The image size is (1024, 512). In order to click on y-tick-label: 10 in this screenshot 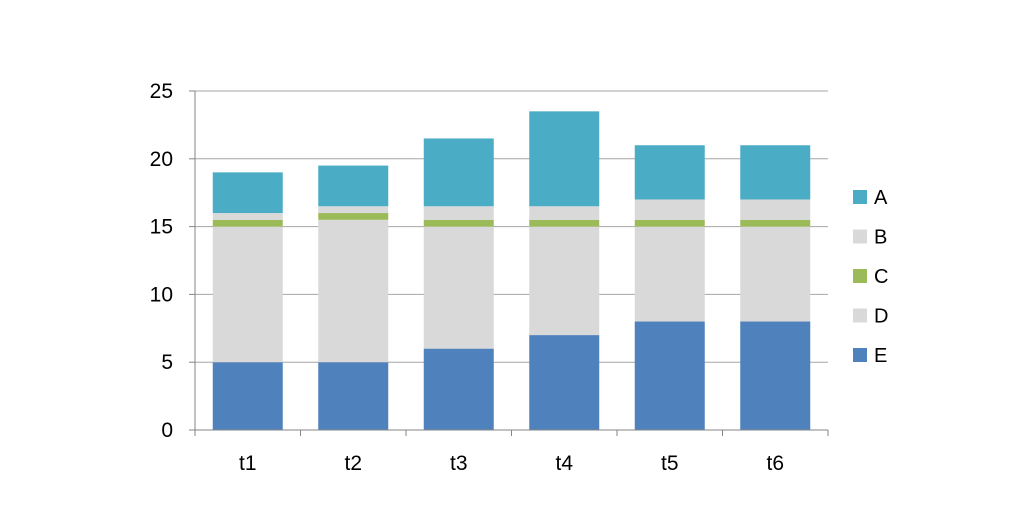, I will do `click(161, 294)`.